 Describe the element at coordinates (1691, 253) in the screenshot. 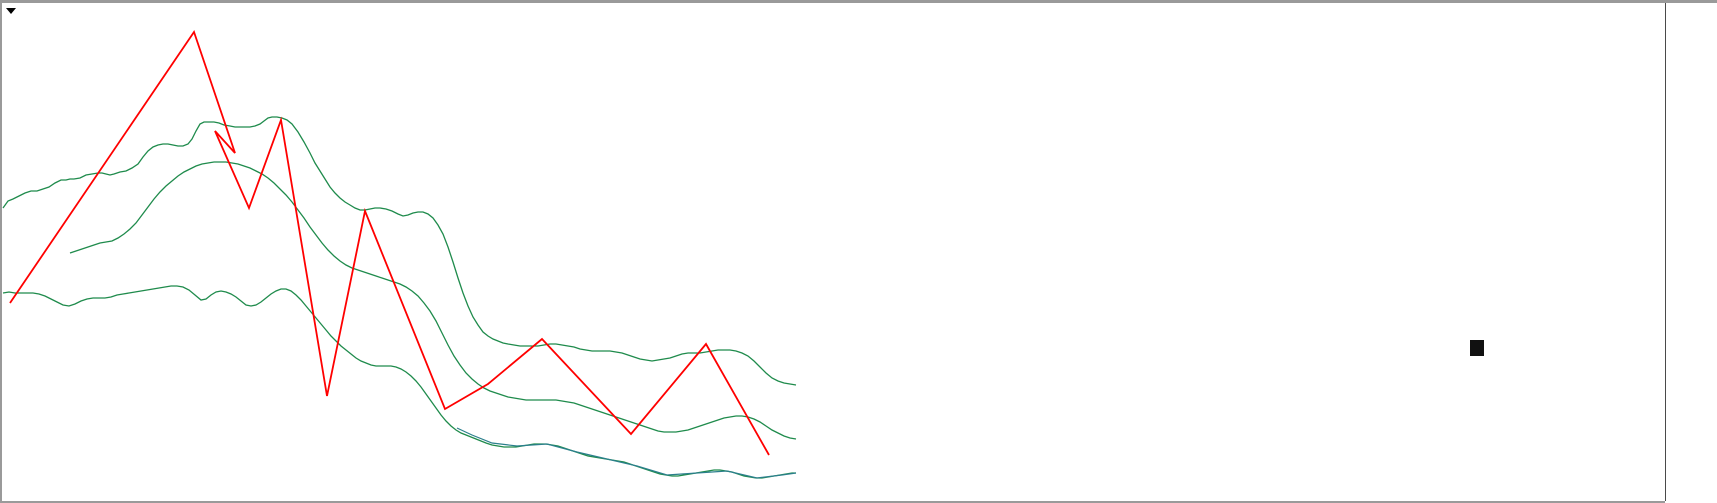

I see `price-axis` at that location.